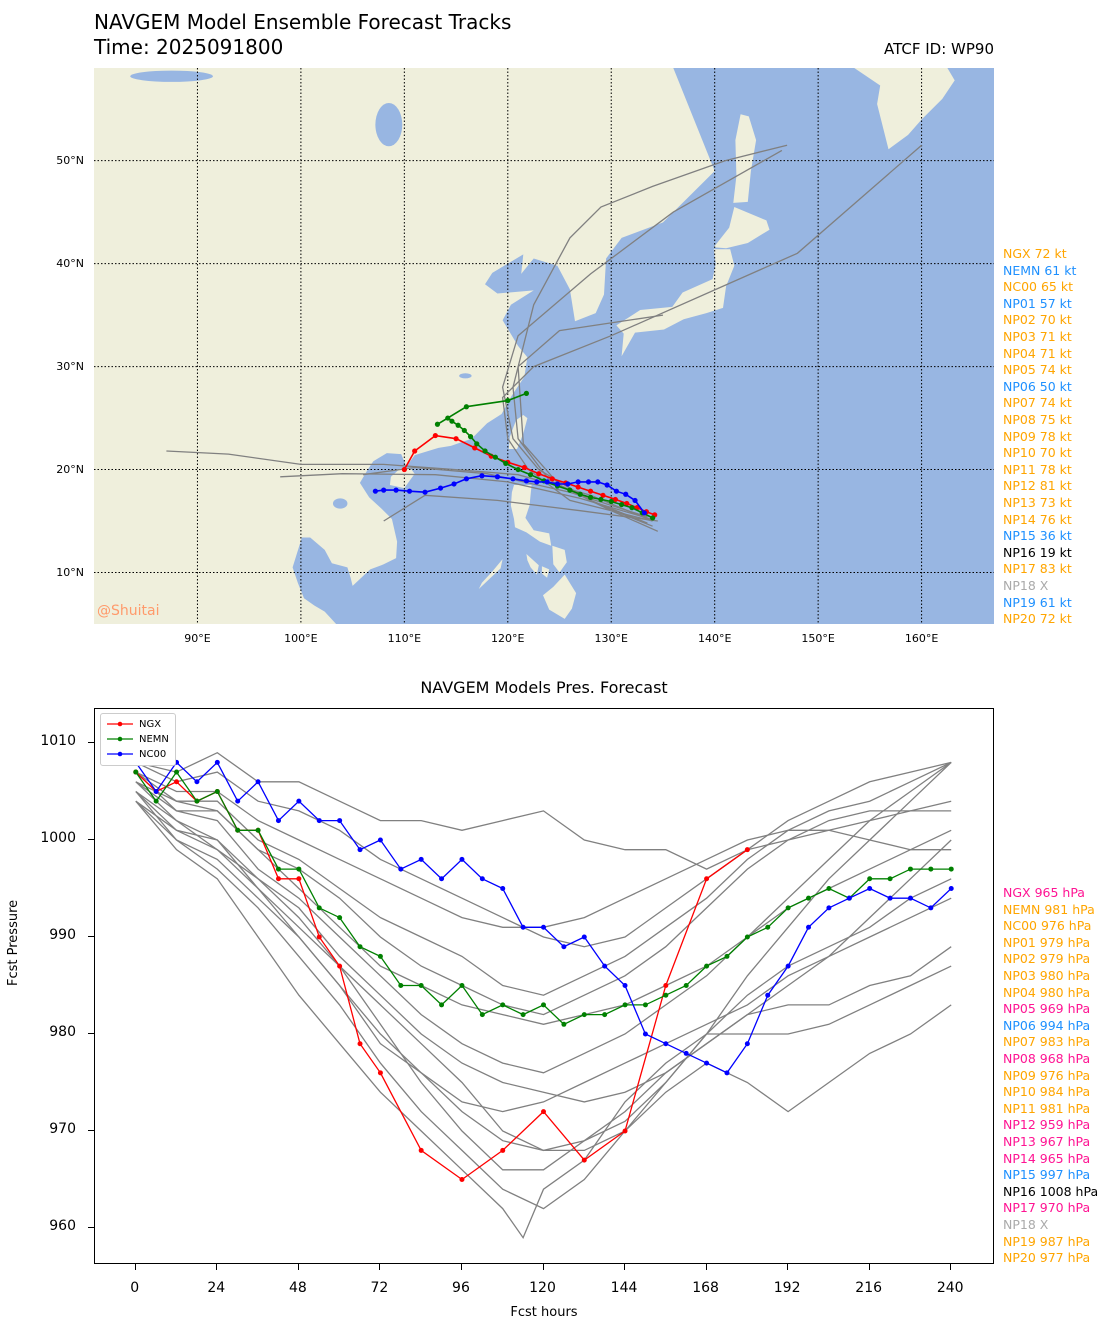 This screenshot has height=1335, width=1112. Describe the element at coordinates (120, 754) in the screenshot. I see `legend-swatch-nc00` at that location.